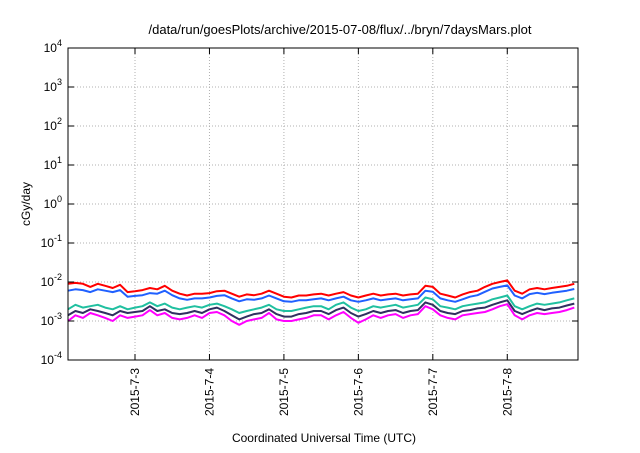  Describe the element at coordinates (51, 319) in the screenshot. I see `y-tick-label: 10⁻³` at that location.